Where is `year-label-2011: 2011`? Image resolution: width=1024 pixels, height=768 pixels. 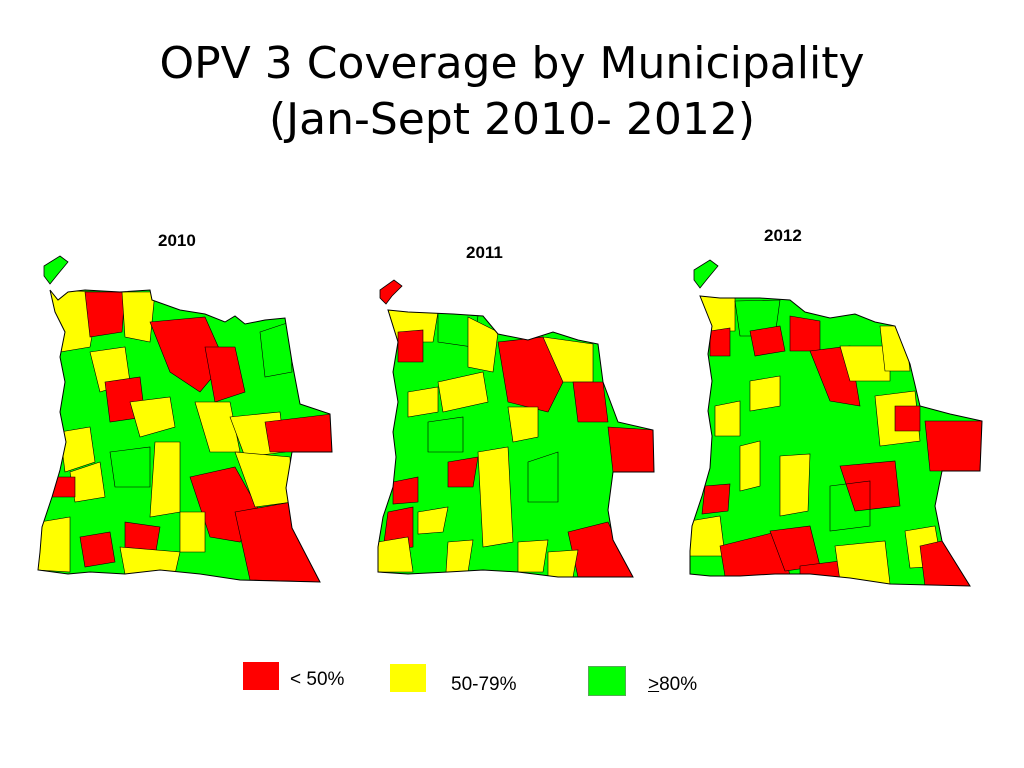 year-label-2011: 2011 is located at coordinates (484, 252).